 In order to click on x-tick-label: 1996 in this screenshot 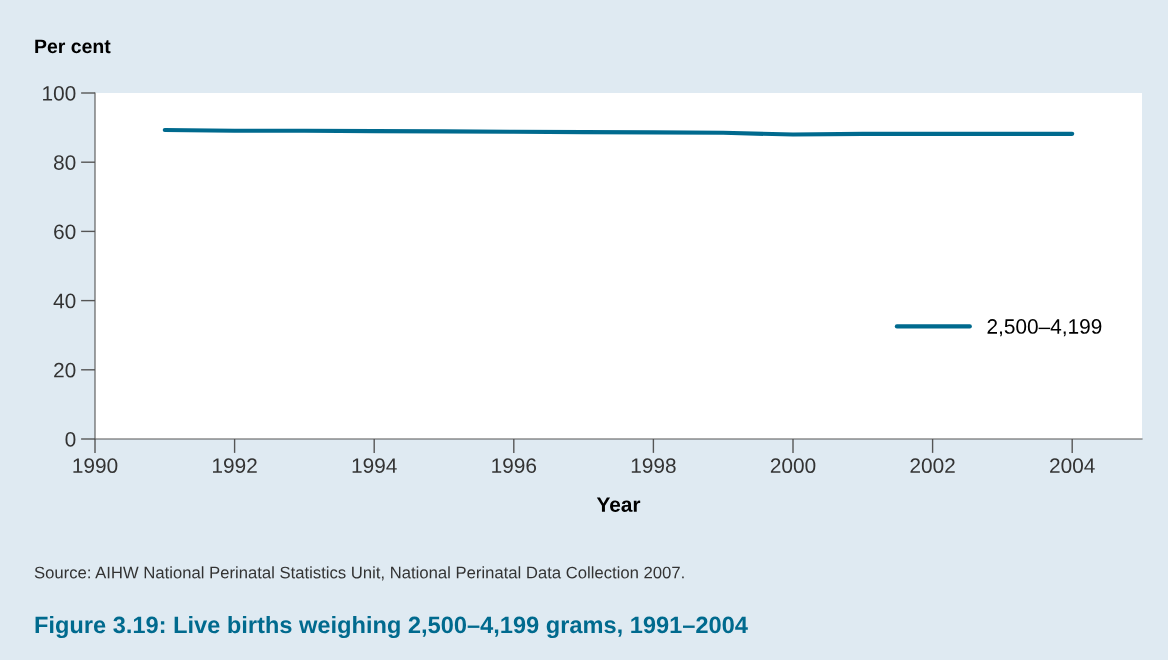, I will do `click(514, 466)`.